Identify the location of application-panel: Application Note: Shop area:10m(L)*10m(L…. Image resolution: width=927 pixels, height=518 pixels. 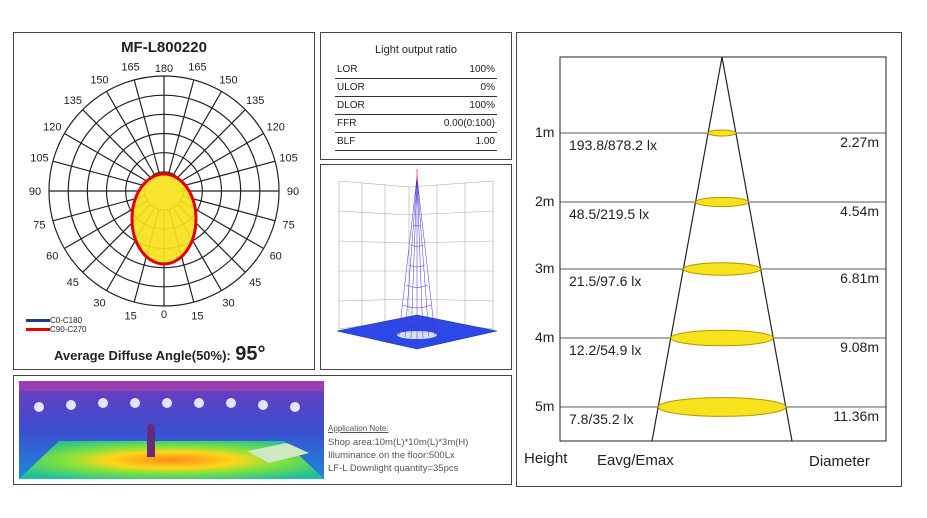
(262, 430).